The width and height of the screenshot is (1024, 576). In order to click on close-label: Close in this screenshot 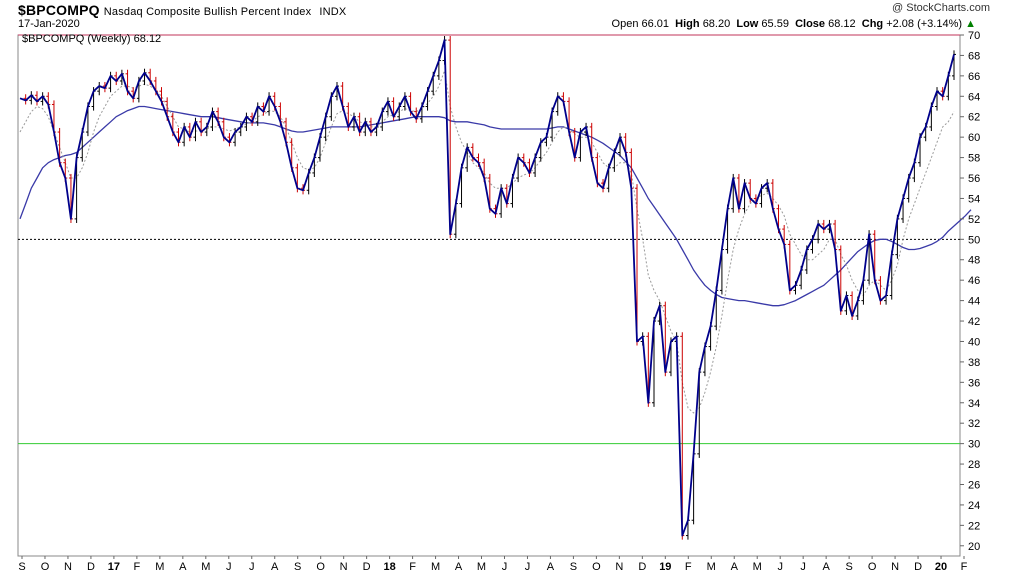, I will do `click(810, 24)`.